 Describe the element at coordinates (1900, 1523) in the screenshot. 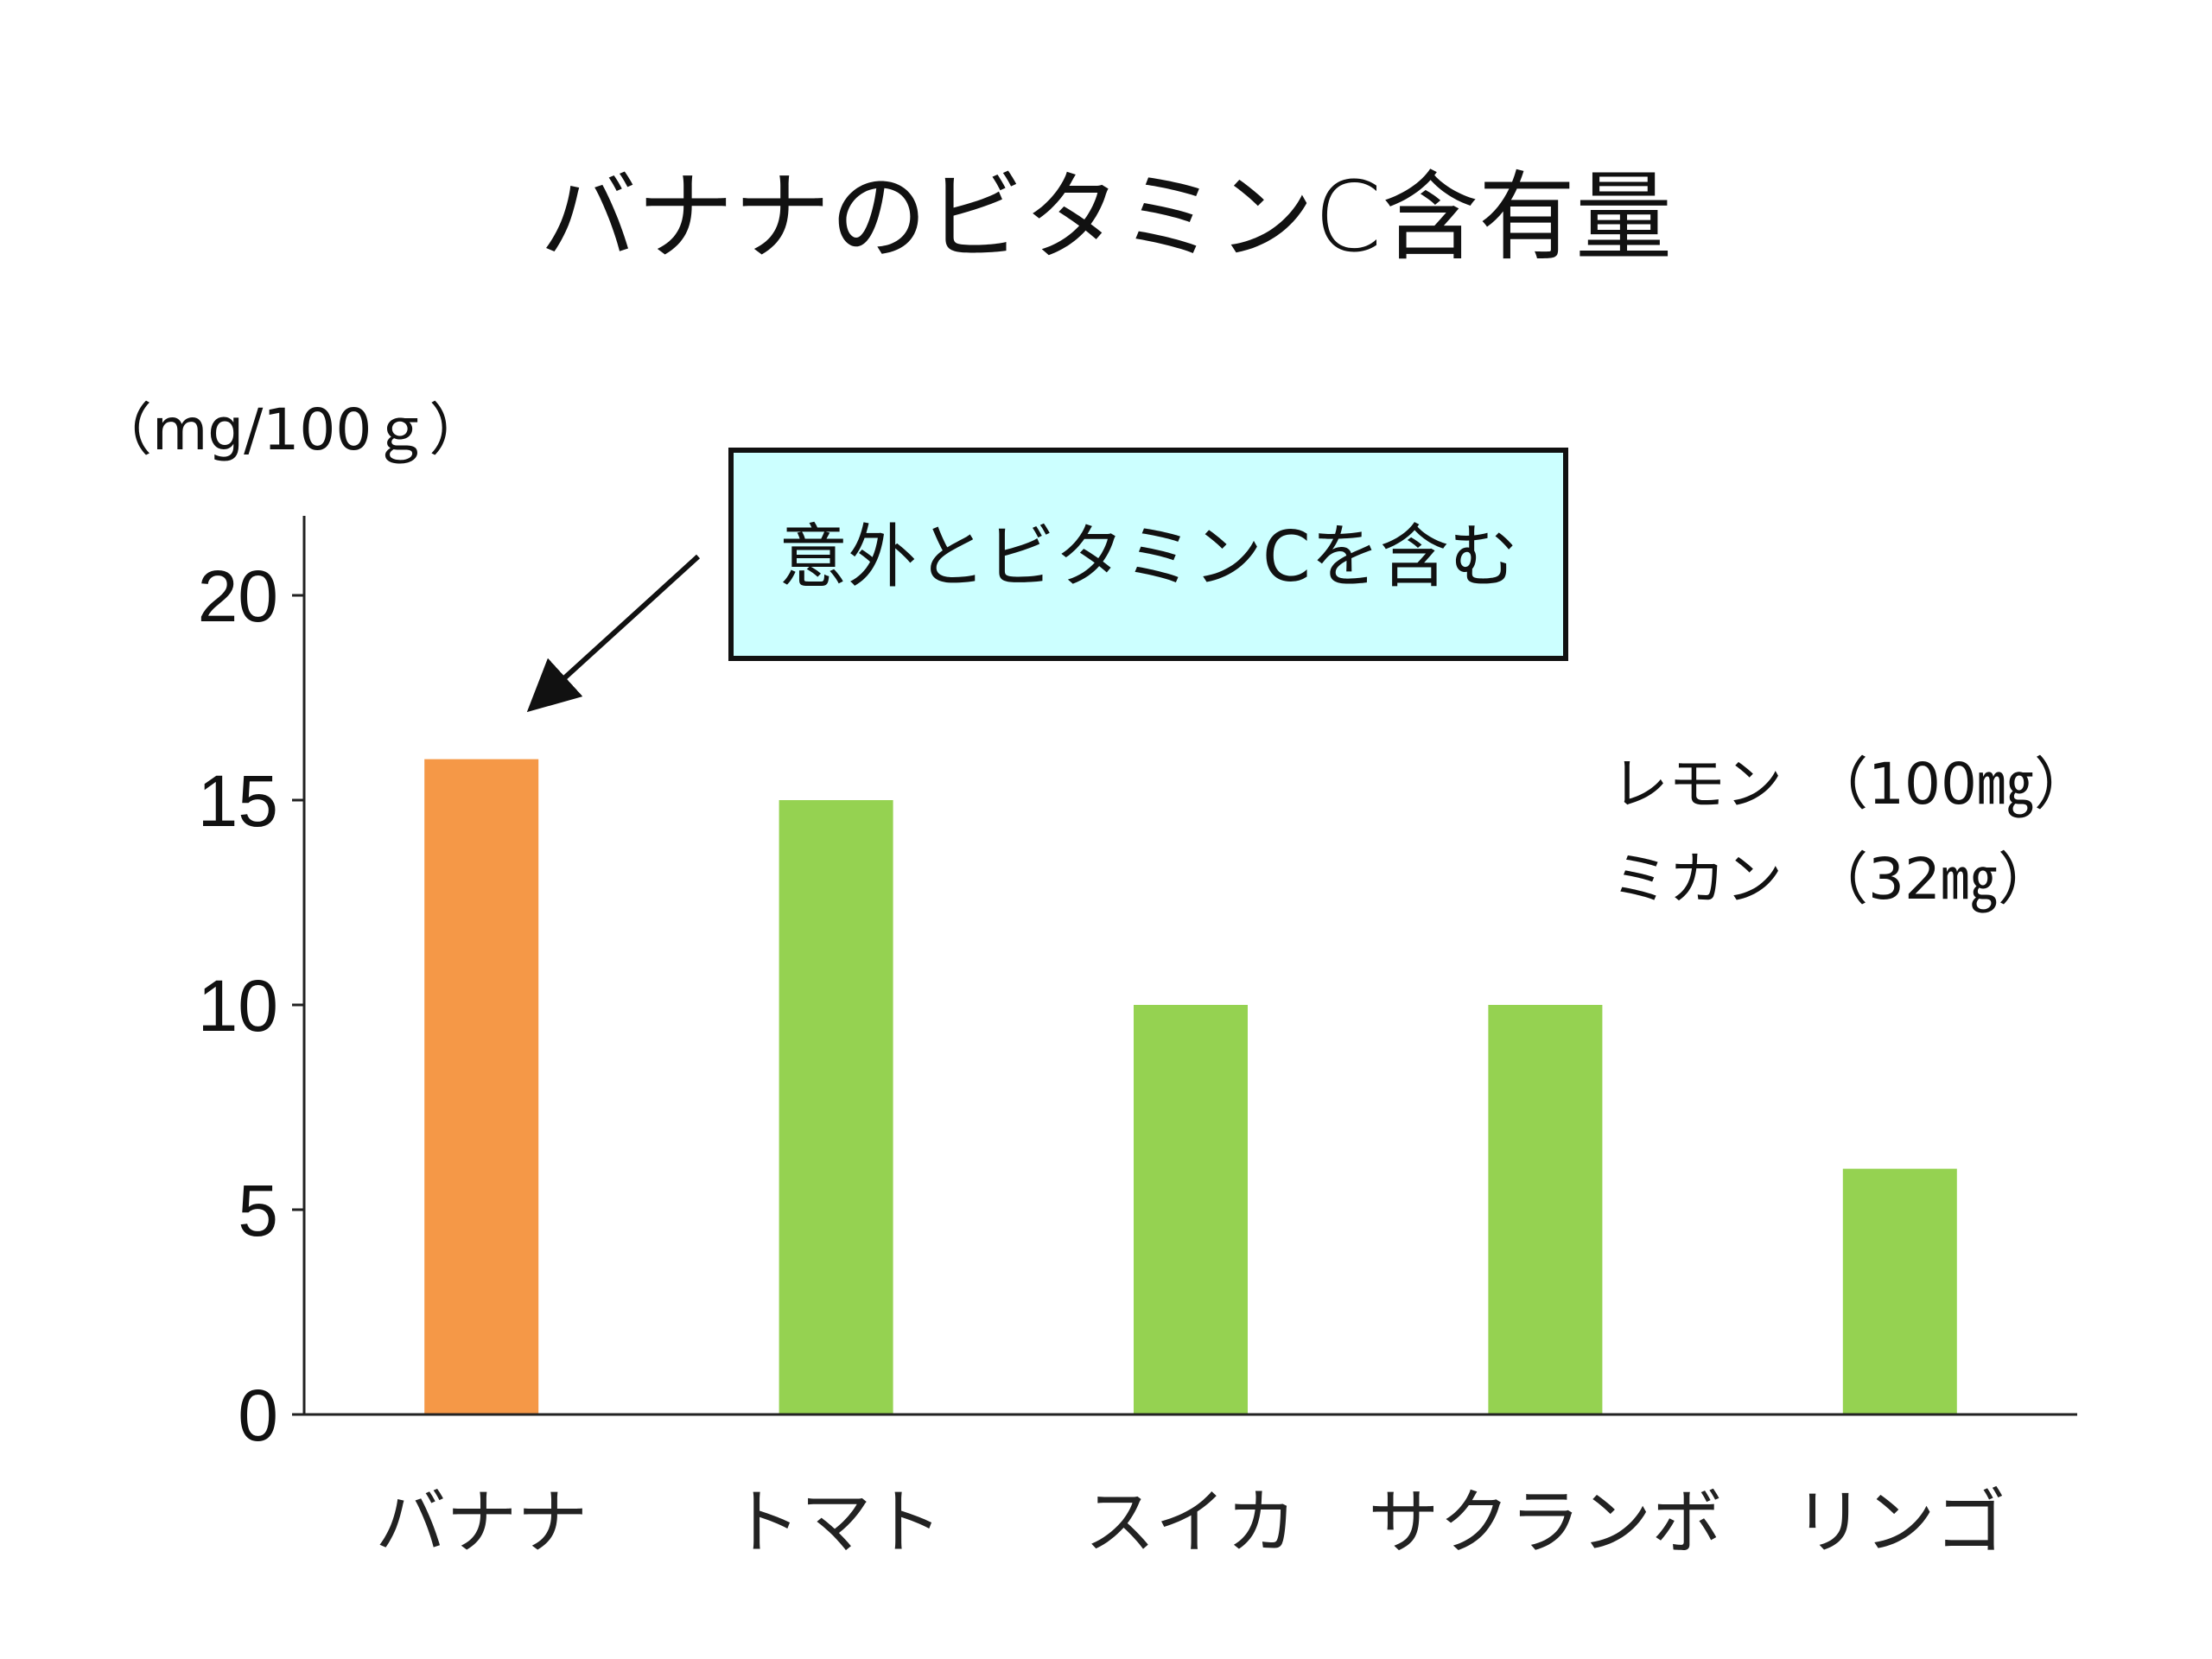

I see `x-category-label: リンゴ` at that location.